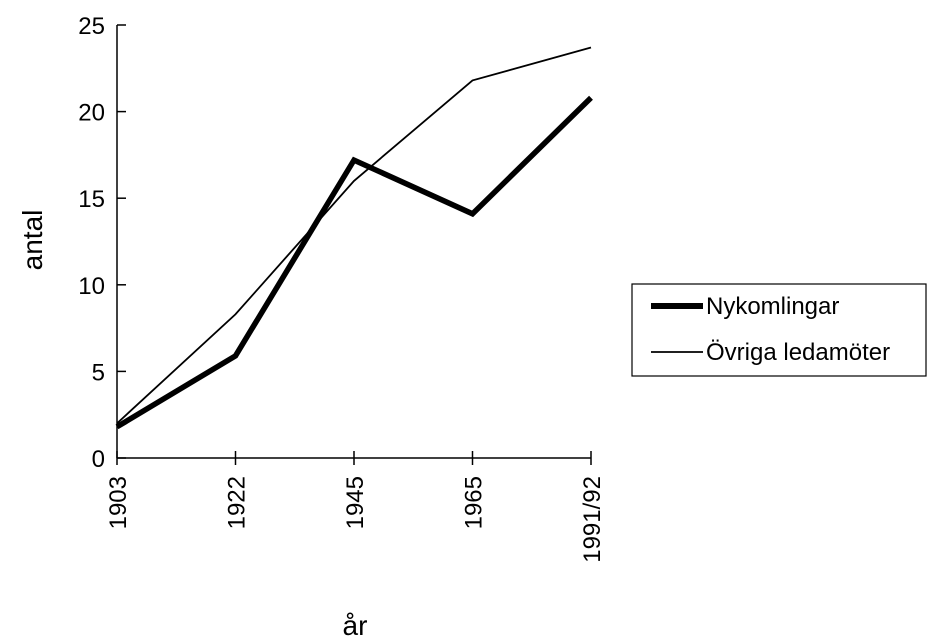 This screenshot has height=643, width=928. I want to click on x-tick-label: 1965, so click(474, 502).